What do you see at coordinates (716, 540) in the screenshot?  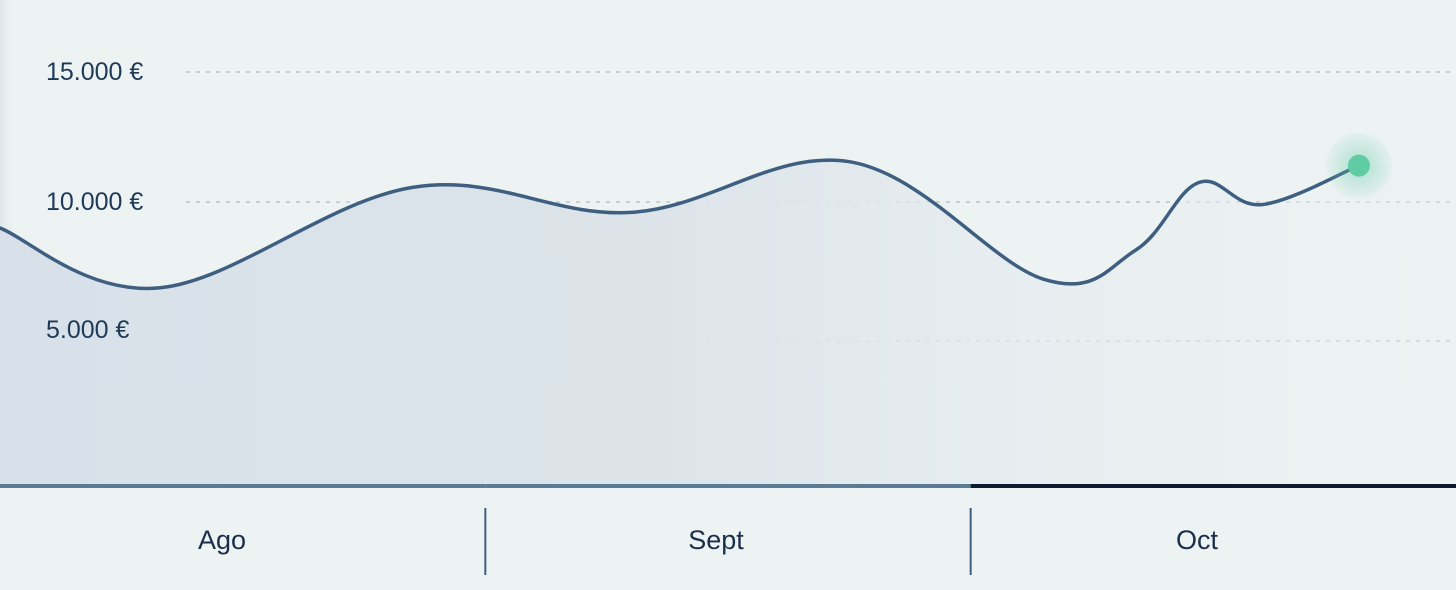 I see `month-tab-sept: Sept` at bounding box center [716, 540].